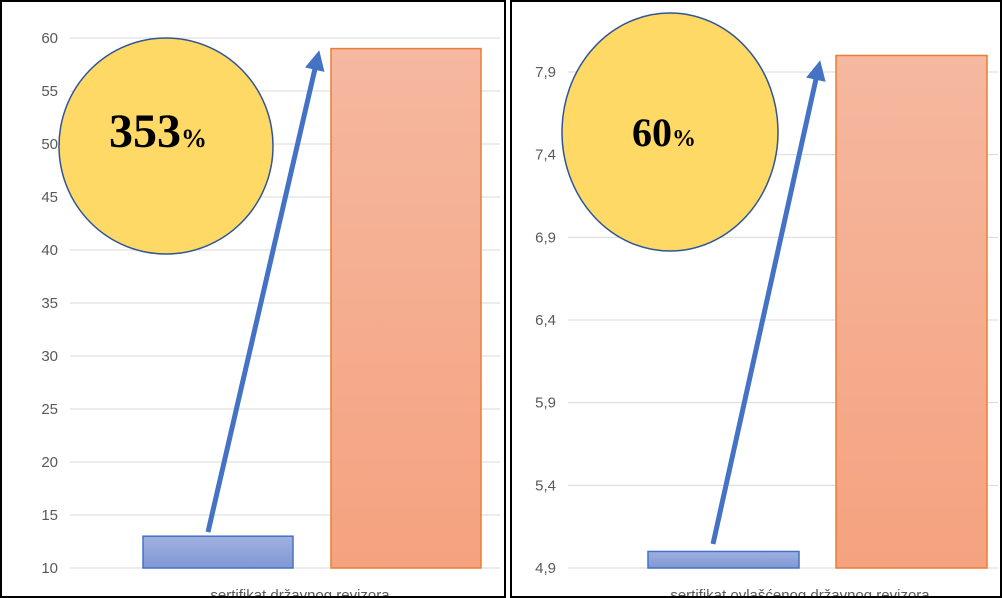  What do you see at coordinates (49, 91) in the screenshot?
I see `y-tick-label: 55` at bounding box center [49, 91].